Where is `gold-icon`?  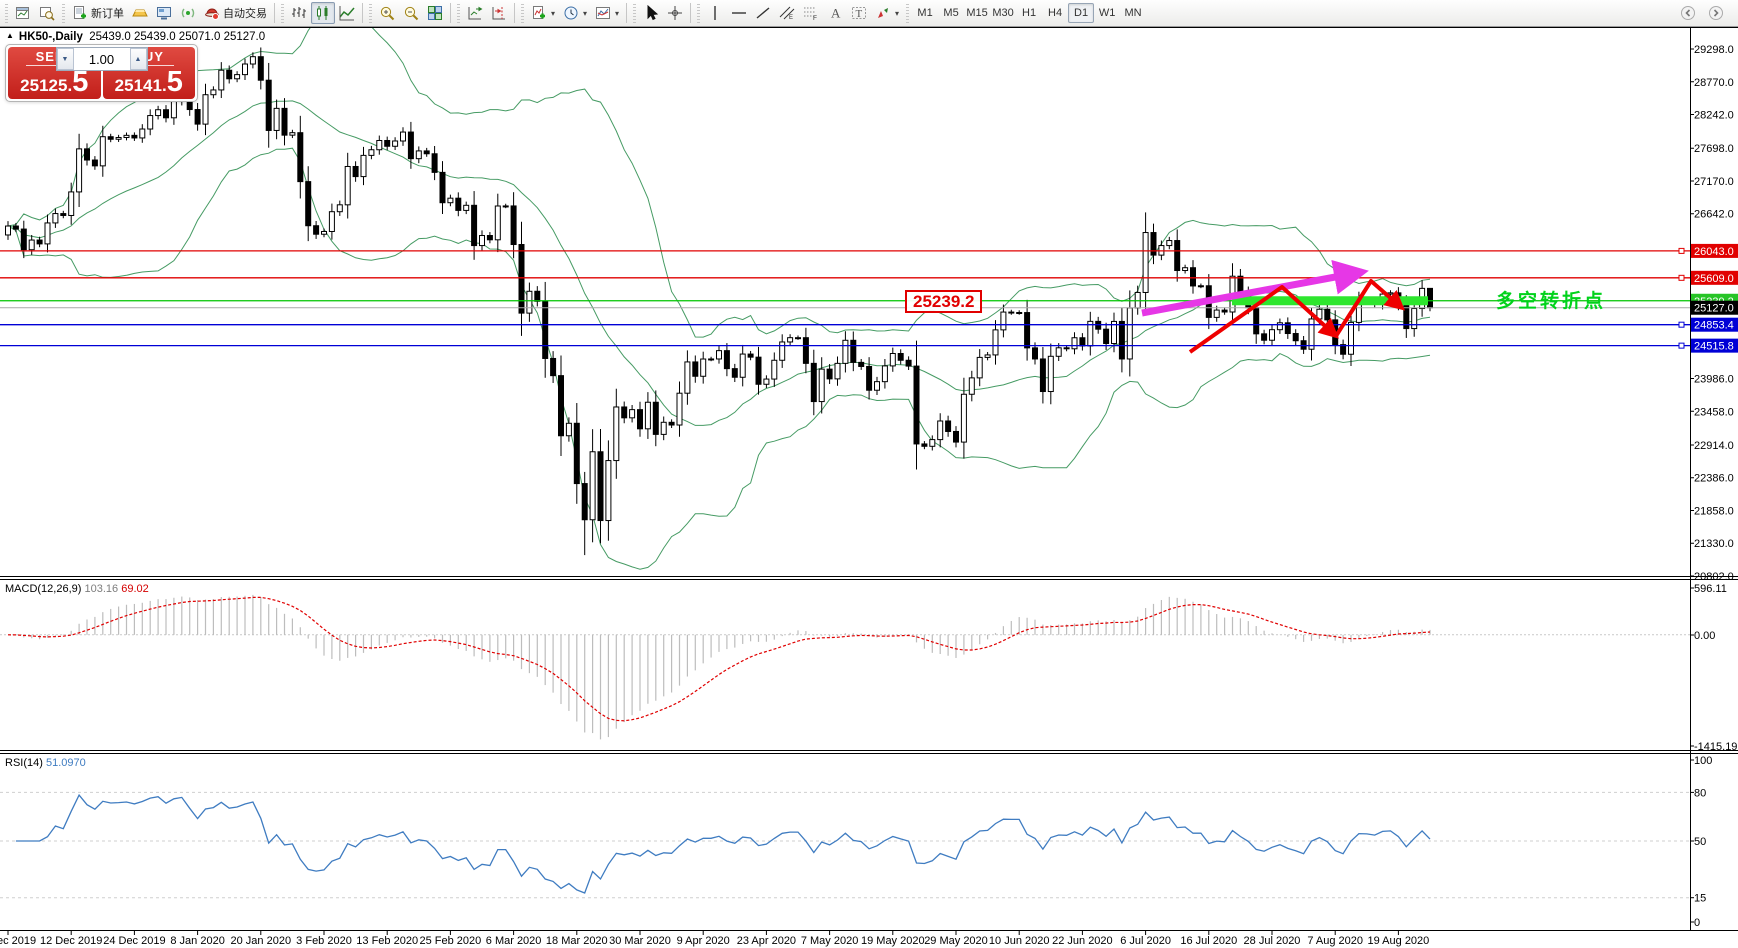
gold-icon is located at coordinates (140, 13).